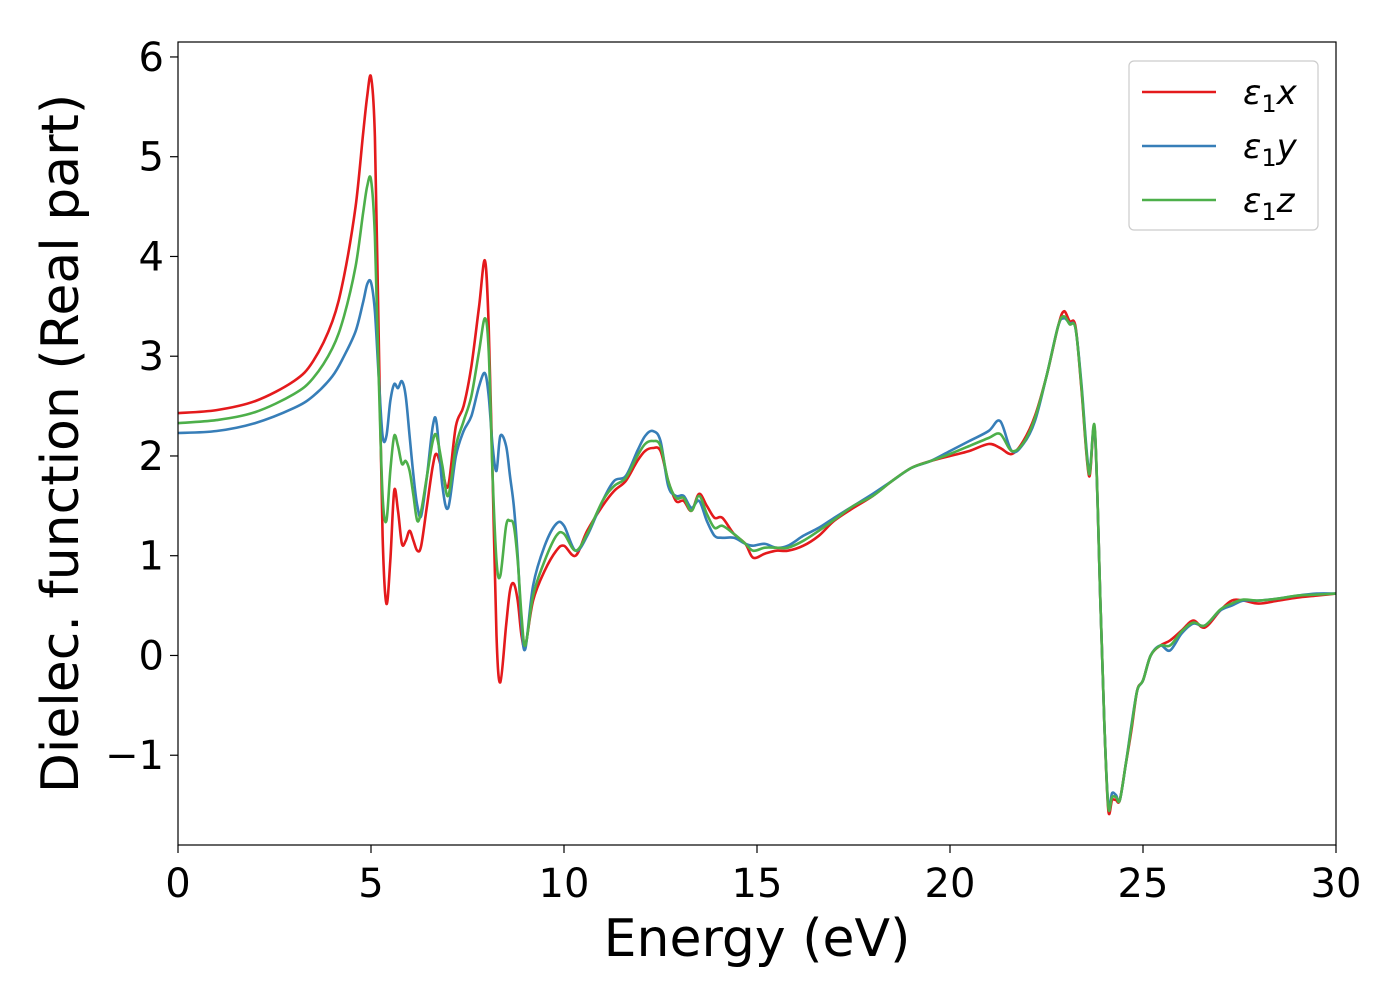 This screenshot has height=1000, width=1400. What do you see at coordinates (134, 756) in the screenshot?
I see `y-tick-label: −1` at bounding box center [134, 756].